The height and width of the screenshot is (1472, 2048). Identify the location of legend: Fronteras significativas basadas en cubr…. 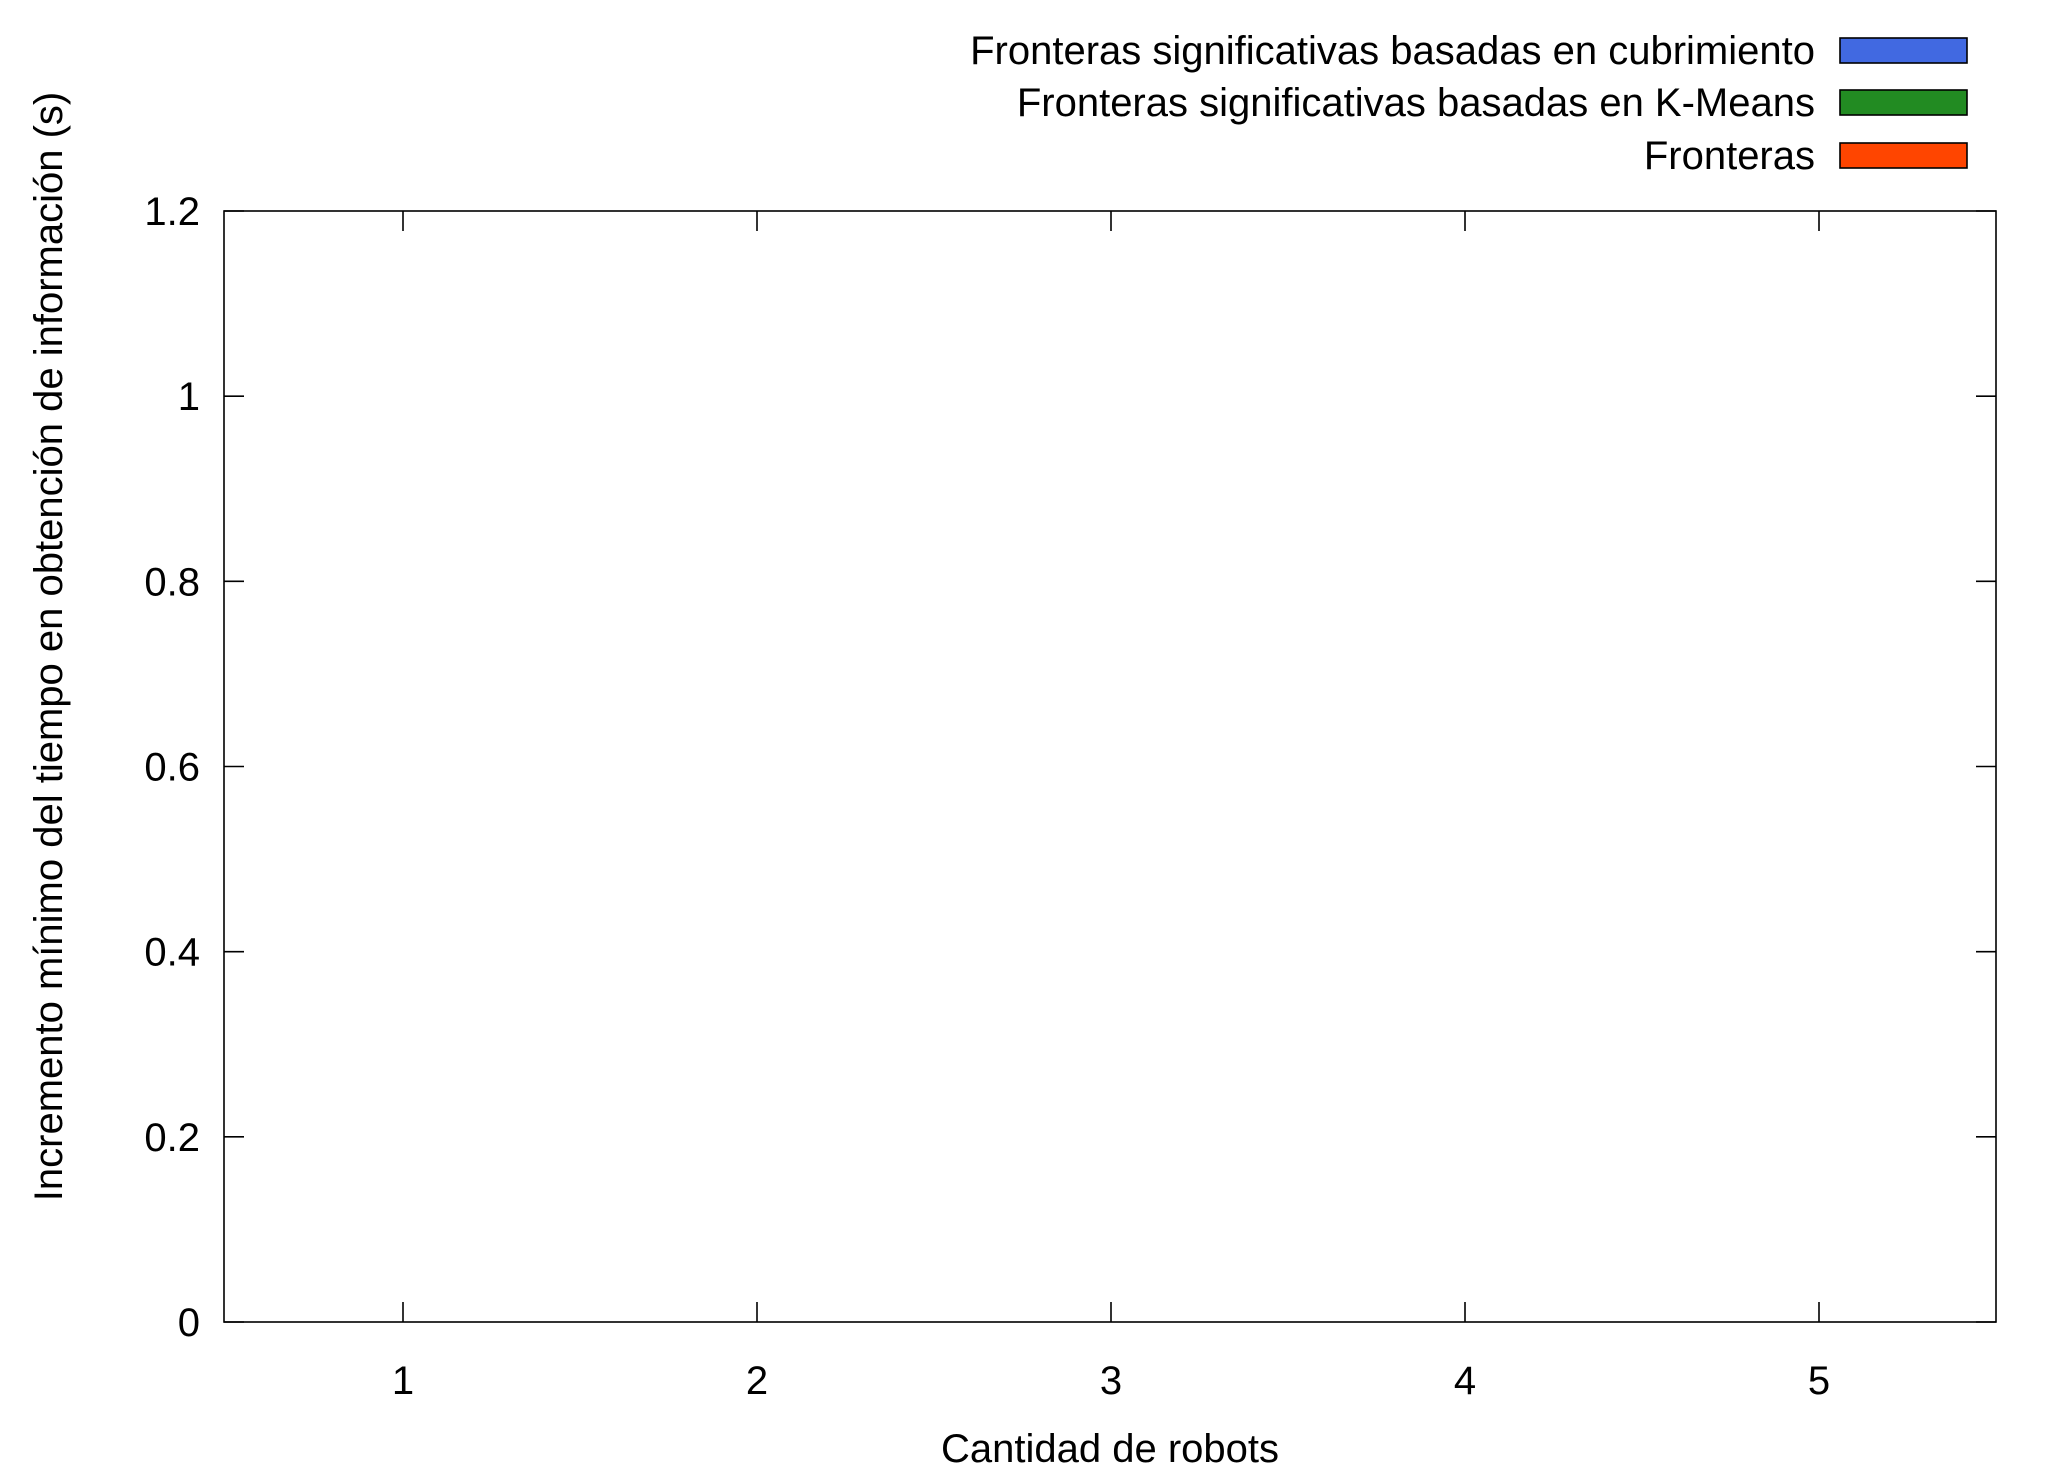
(1469, 103).